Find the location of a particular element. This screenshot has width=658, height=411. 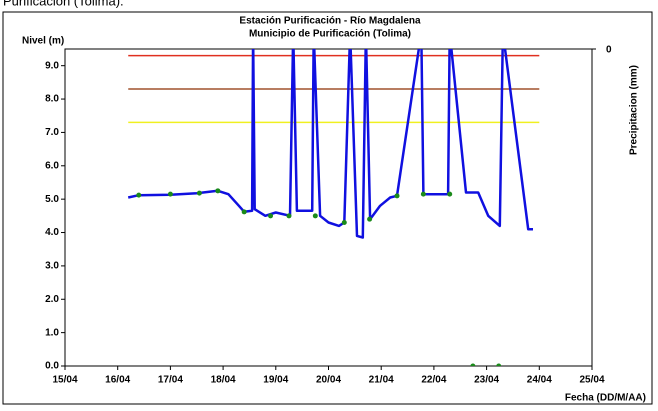

x-tick-label: 15/04 is located at coordinates (64, 380).